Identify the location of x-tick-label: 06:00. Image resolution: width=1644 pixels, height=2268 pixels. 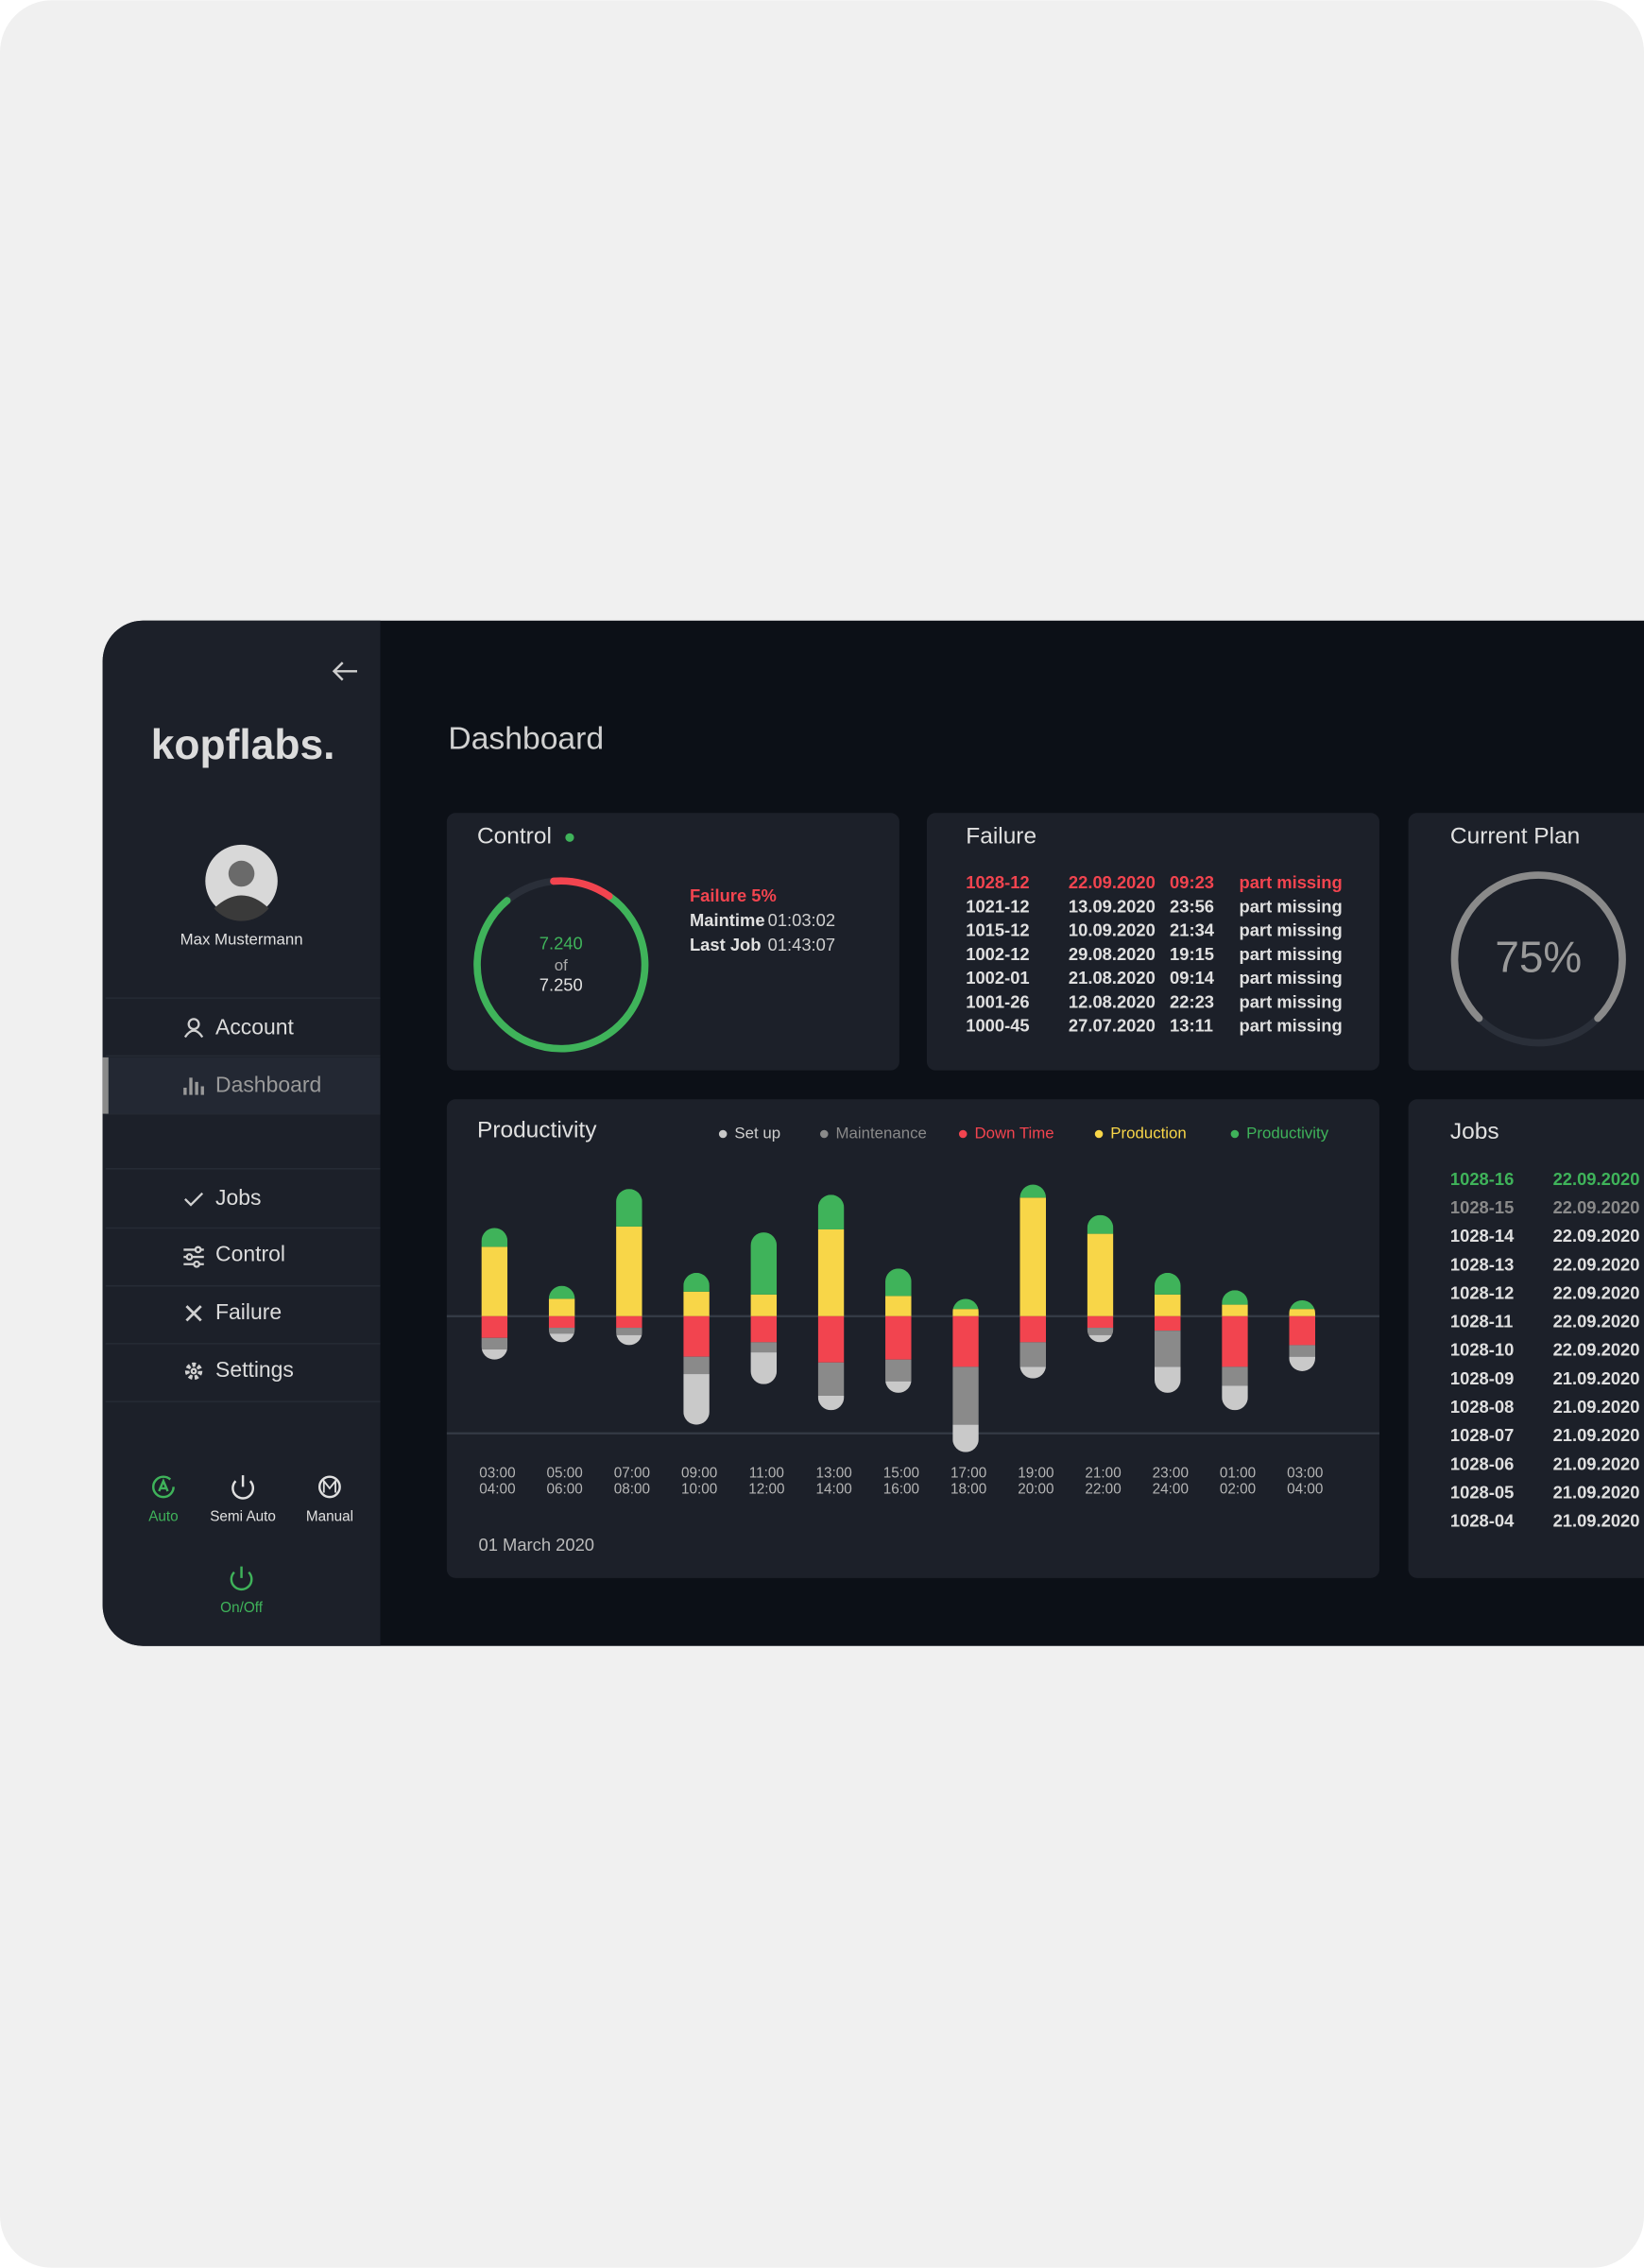
(565, 1490).